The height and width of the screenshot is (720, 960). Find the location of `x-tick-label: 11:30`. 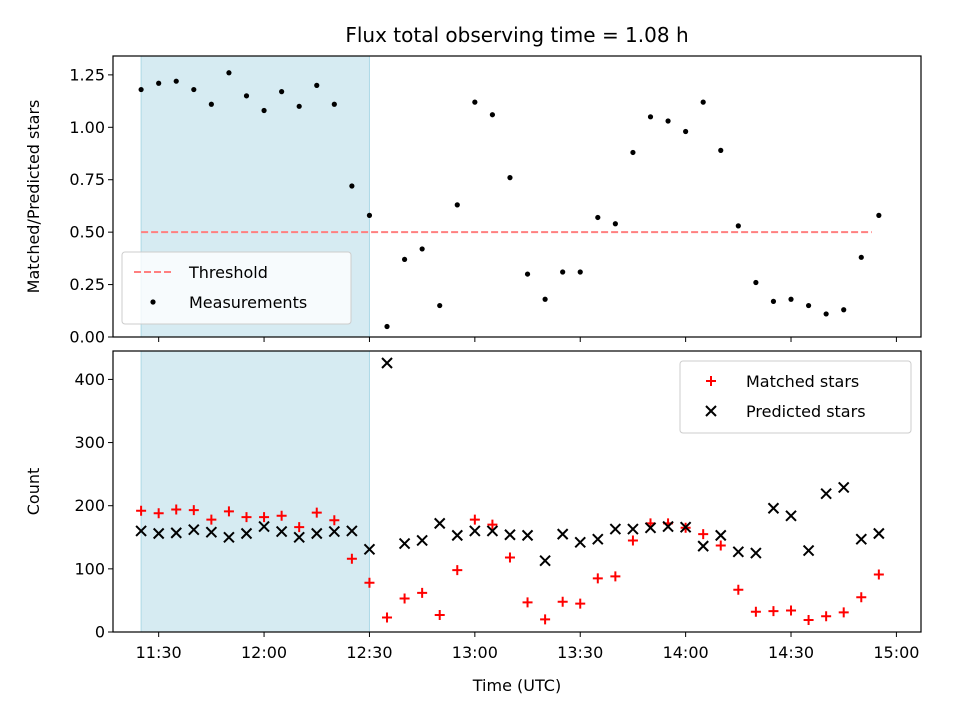

x-tick-label: 11:30 is located at coordinates (159, 652).